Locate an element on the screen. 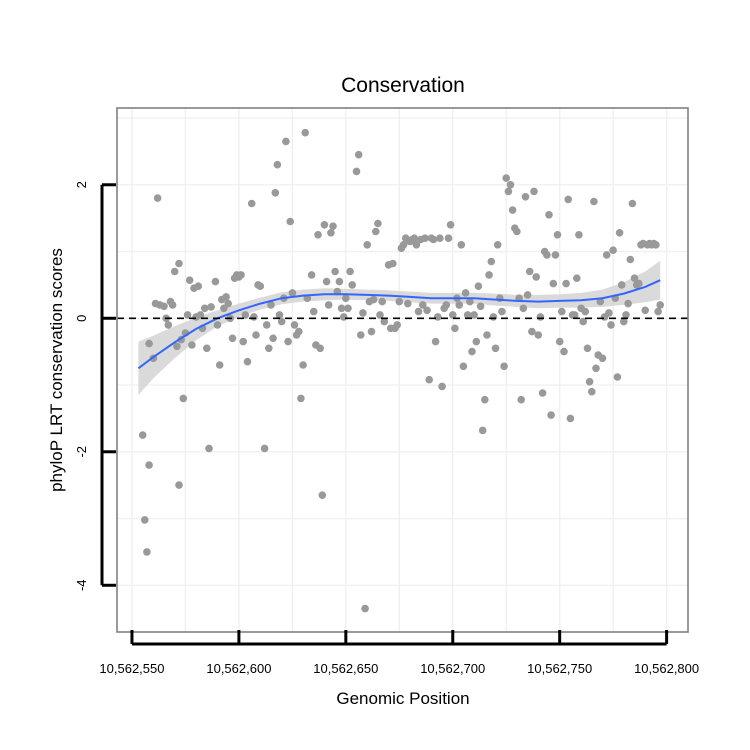 Image resolution: width=750 pixels, height=750 pixels. y-axis-label: phyloP LRT conservation scores is located at coordinates (56, 370).